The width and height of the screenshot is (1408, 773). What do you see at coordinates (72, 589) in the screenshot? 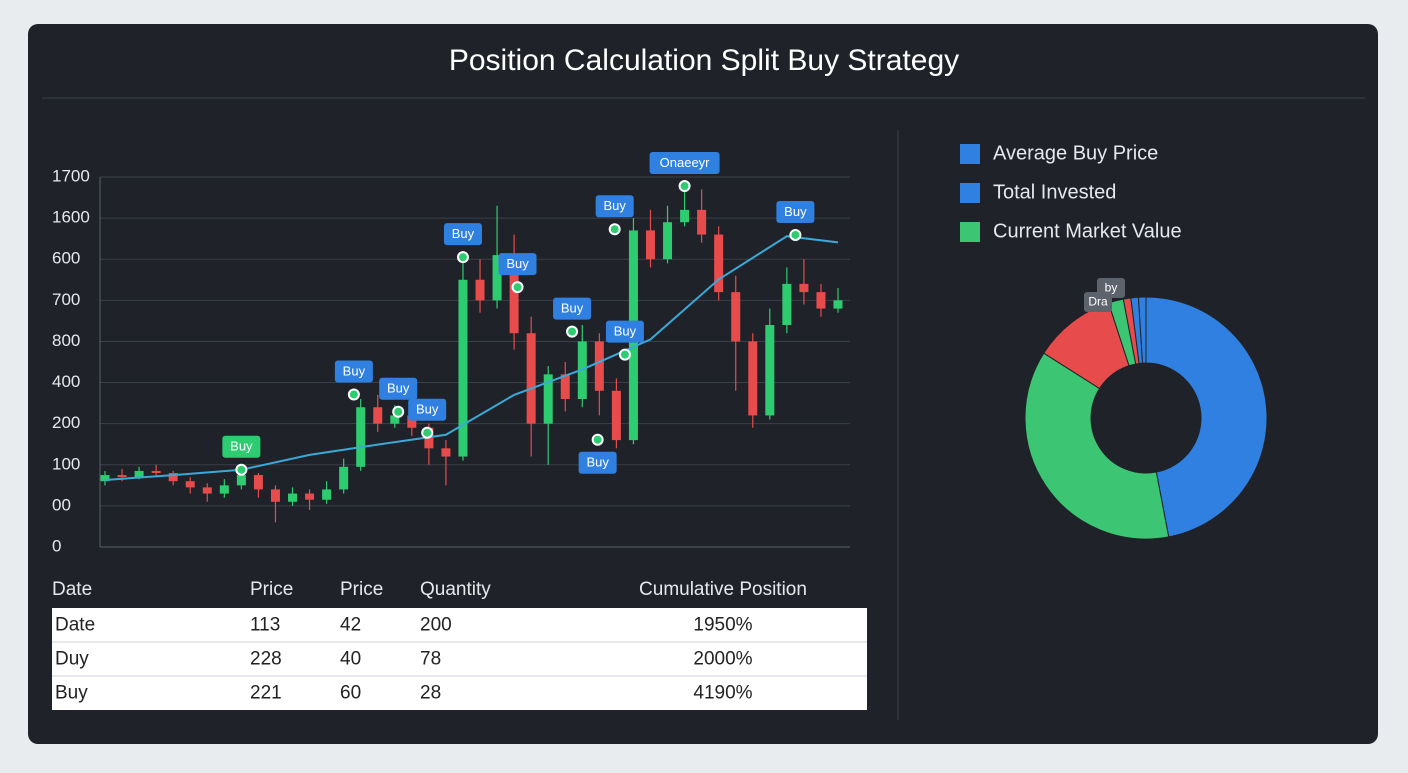
I see `table-header: Date` at bounding box center [72, 589].